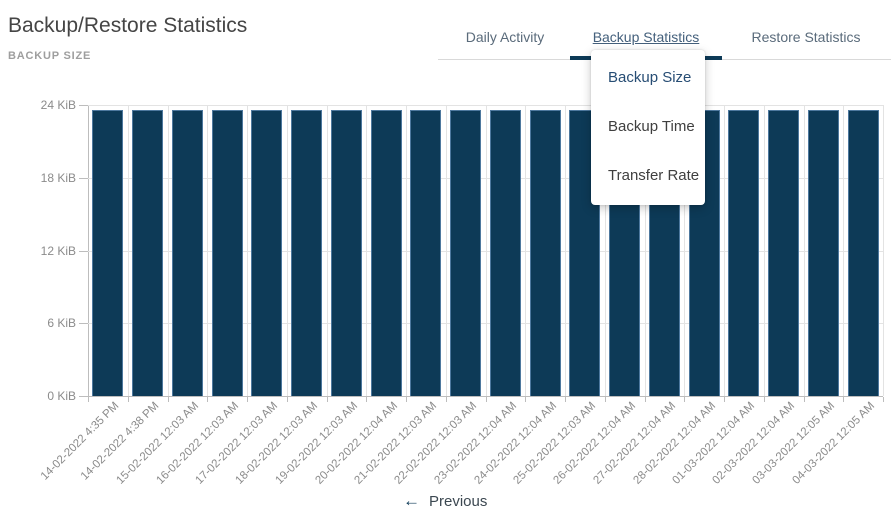 The height and width of the screenshot is (524, 891). Describe the element at coordinates (58, 251) in the screenshot. I see `y-axis-label: 12 KiB` at that location.